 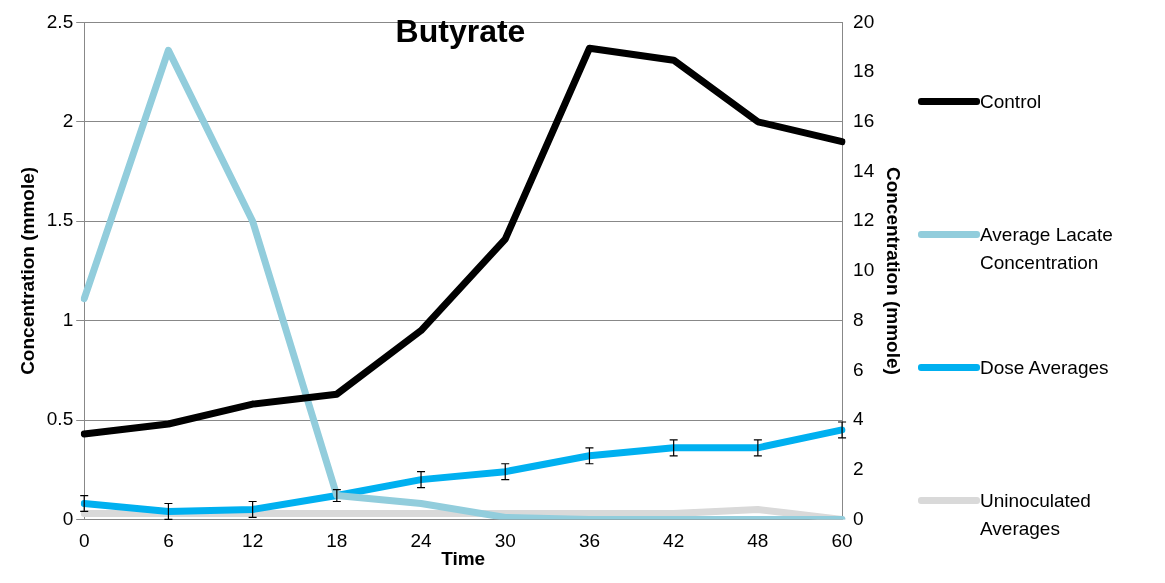 I want to click on x-tick-label: 6, so click(x=168, y=541).